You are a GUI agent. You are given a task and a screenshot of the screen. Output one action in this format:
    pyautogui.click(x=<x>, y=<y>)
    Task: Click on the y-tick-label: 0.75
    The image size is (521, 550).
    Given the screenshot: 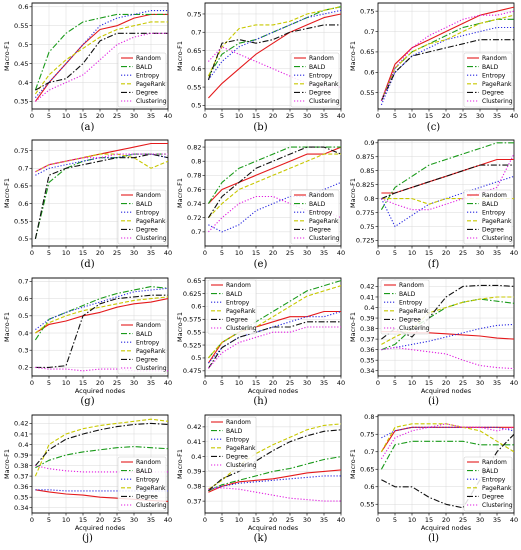 What is the action you would take?
    pyautogui.click(x=367, y=435)
    